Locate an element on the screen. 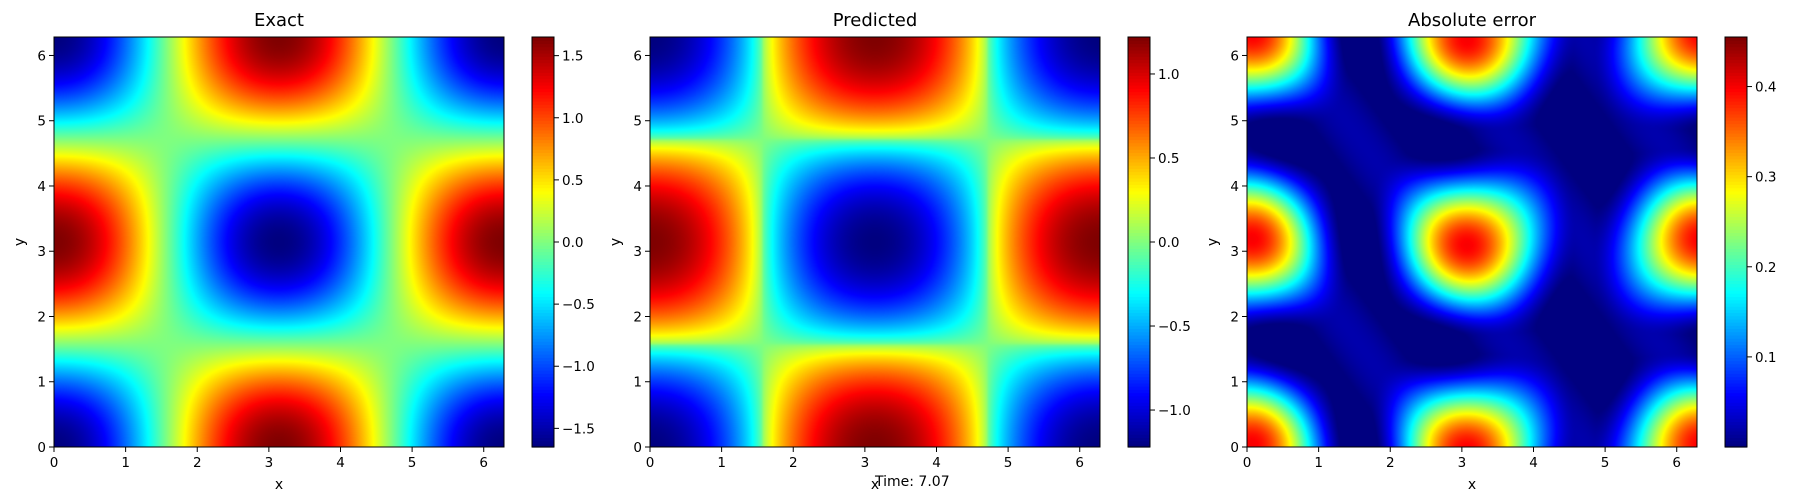 The image size is (1800, 504). x-axis-label: x is located at coordinates (279, 485).